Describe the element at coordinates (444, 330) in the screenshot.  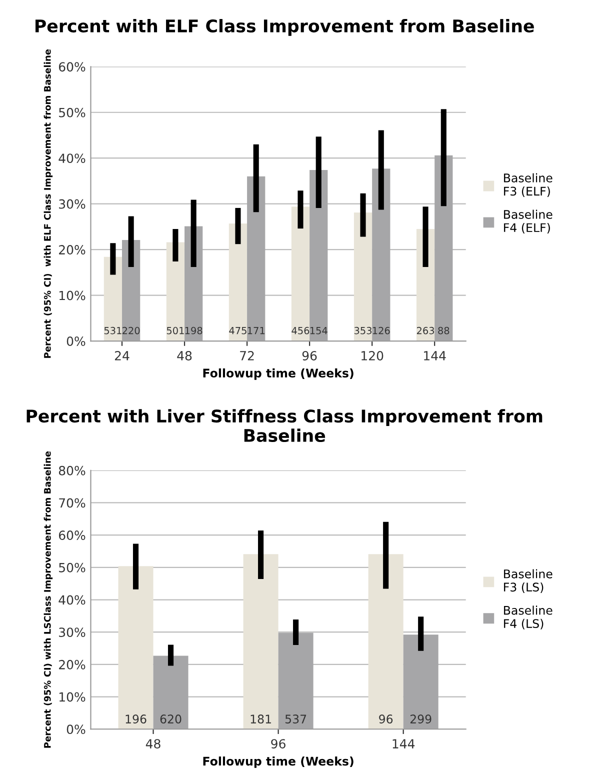
I see `annotation: 88` at that location.